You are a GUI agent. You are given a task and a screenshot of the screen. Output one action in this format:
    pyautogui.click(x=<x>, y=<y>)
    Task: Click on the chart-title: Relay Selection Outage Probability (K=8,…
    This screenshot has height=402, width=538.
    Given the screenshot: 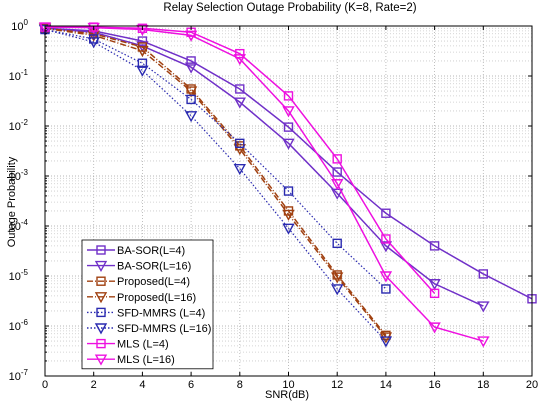 What is the action you would take?
    pyautogui.click(x=289, y=8)
    